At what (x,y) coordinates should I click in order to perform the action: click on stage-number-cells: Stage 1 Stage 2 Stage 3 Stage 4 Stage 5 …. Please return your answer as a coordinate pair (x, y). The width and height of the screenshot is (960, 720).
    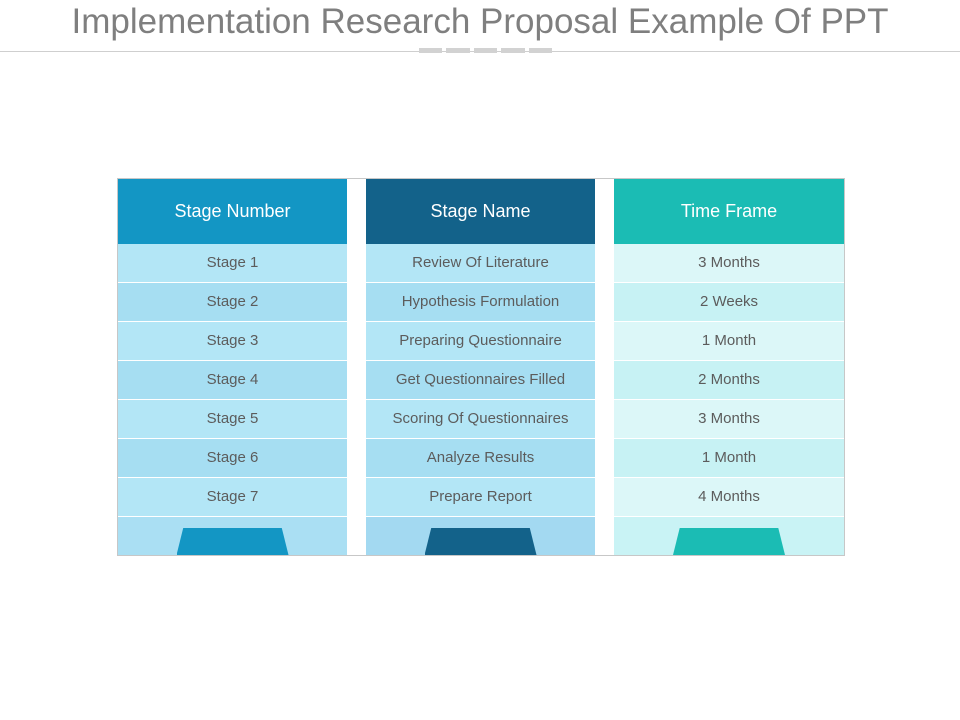
    Looking at the image, I should click on (232, 380).